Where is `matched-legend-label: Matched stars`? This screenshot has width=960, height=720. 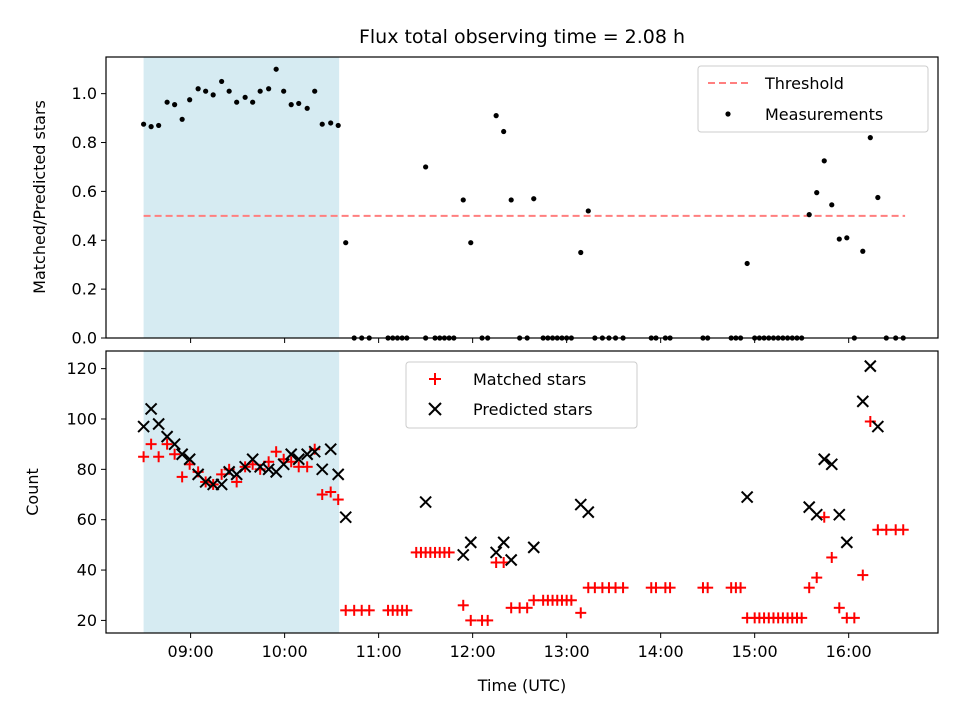 matched-legend-label: Matched stars is located at coordinates (529, 379).